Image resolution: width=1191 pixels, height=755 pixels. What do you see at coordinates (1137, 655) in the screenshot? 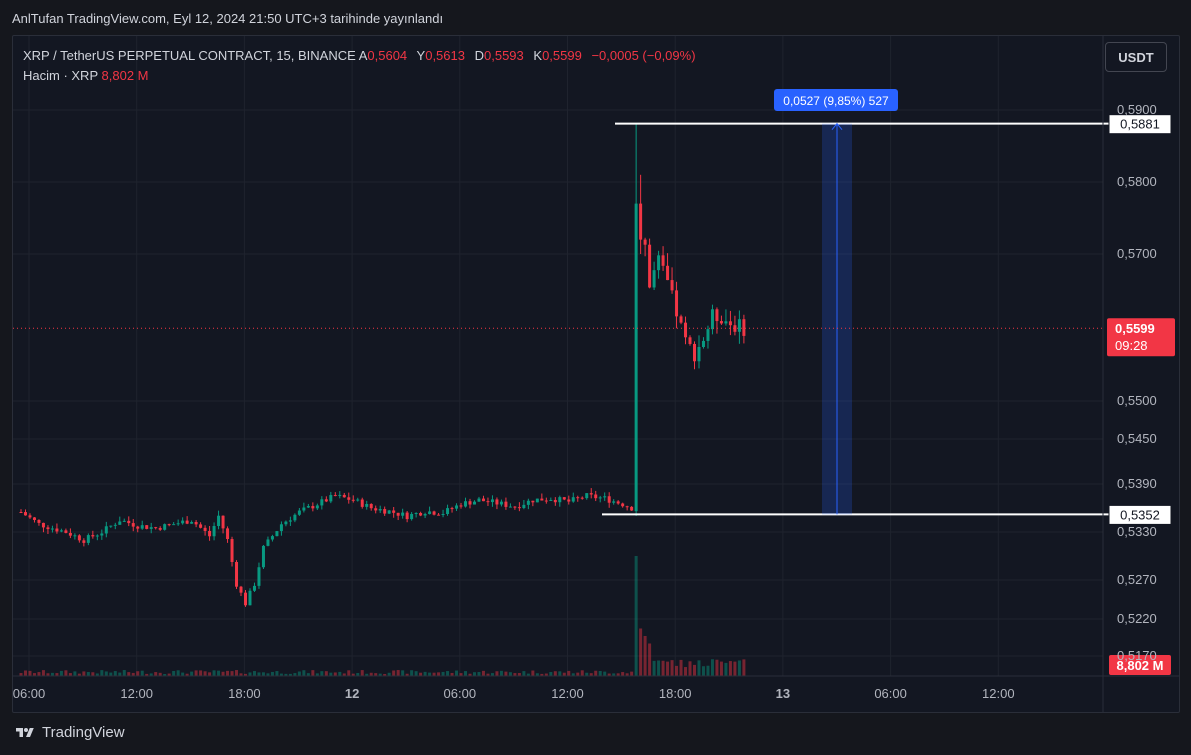
I see `price-tick-label: 0,5170` at bounding box center [1137, 655].